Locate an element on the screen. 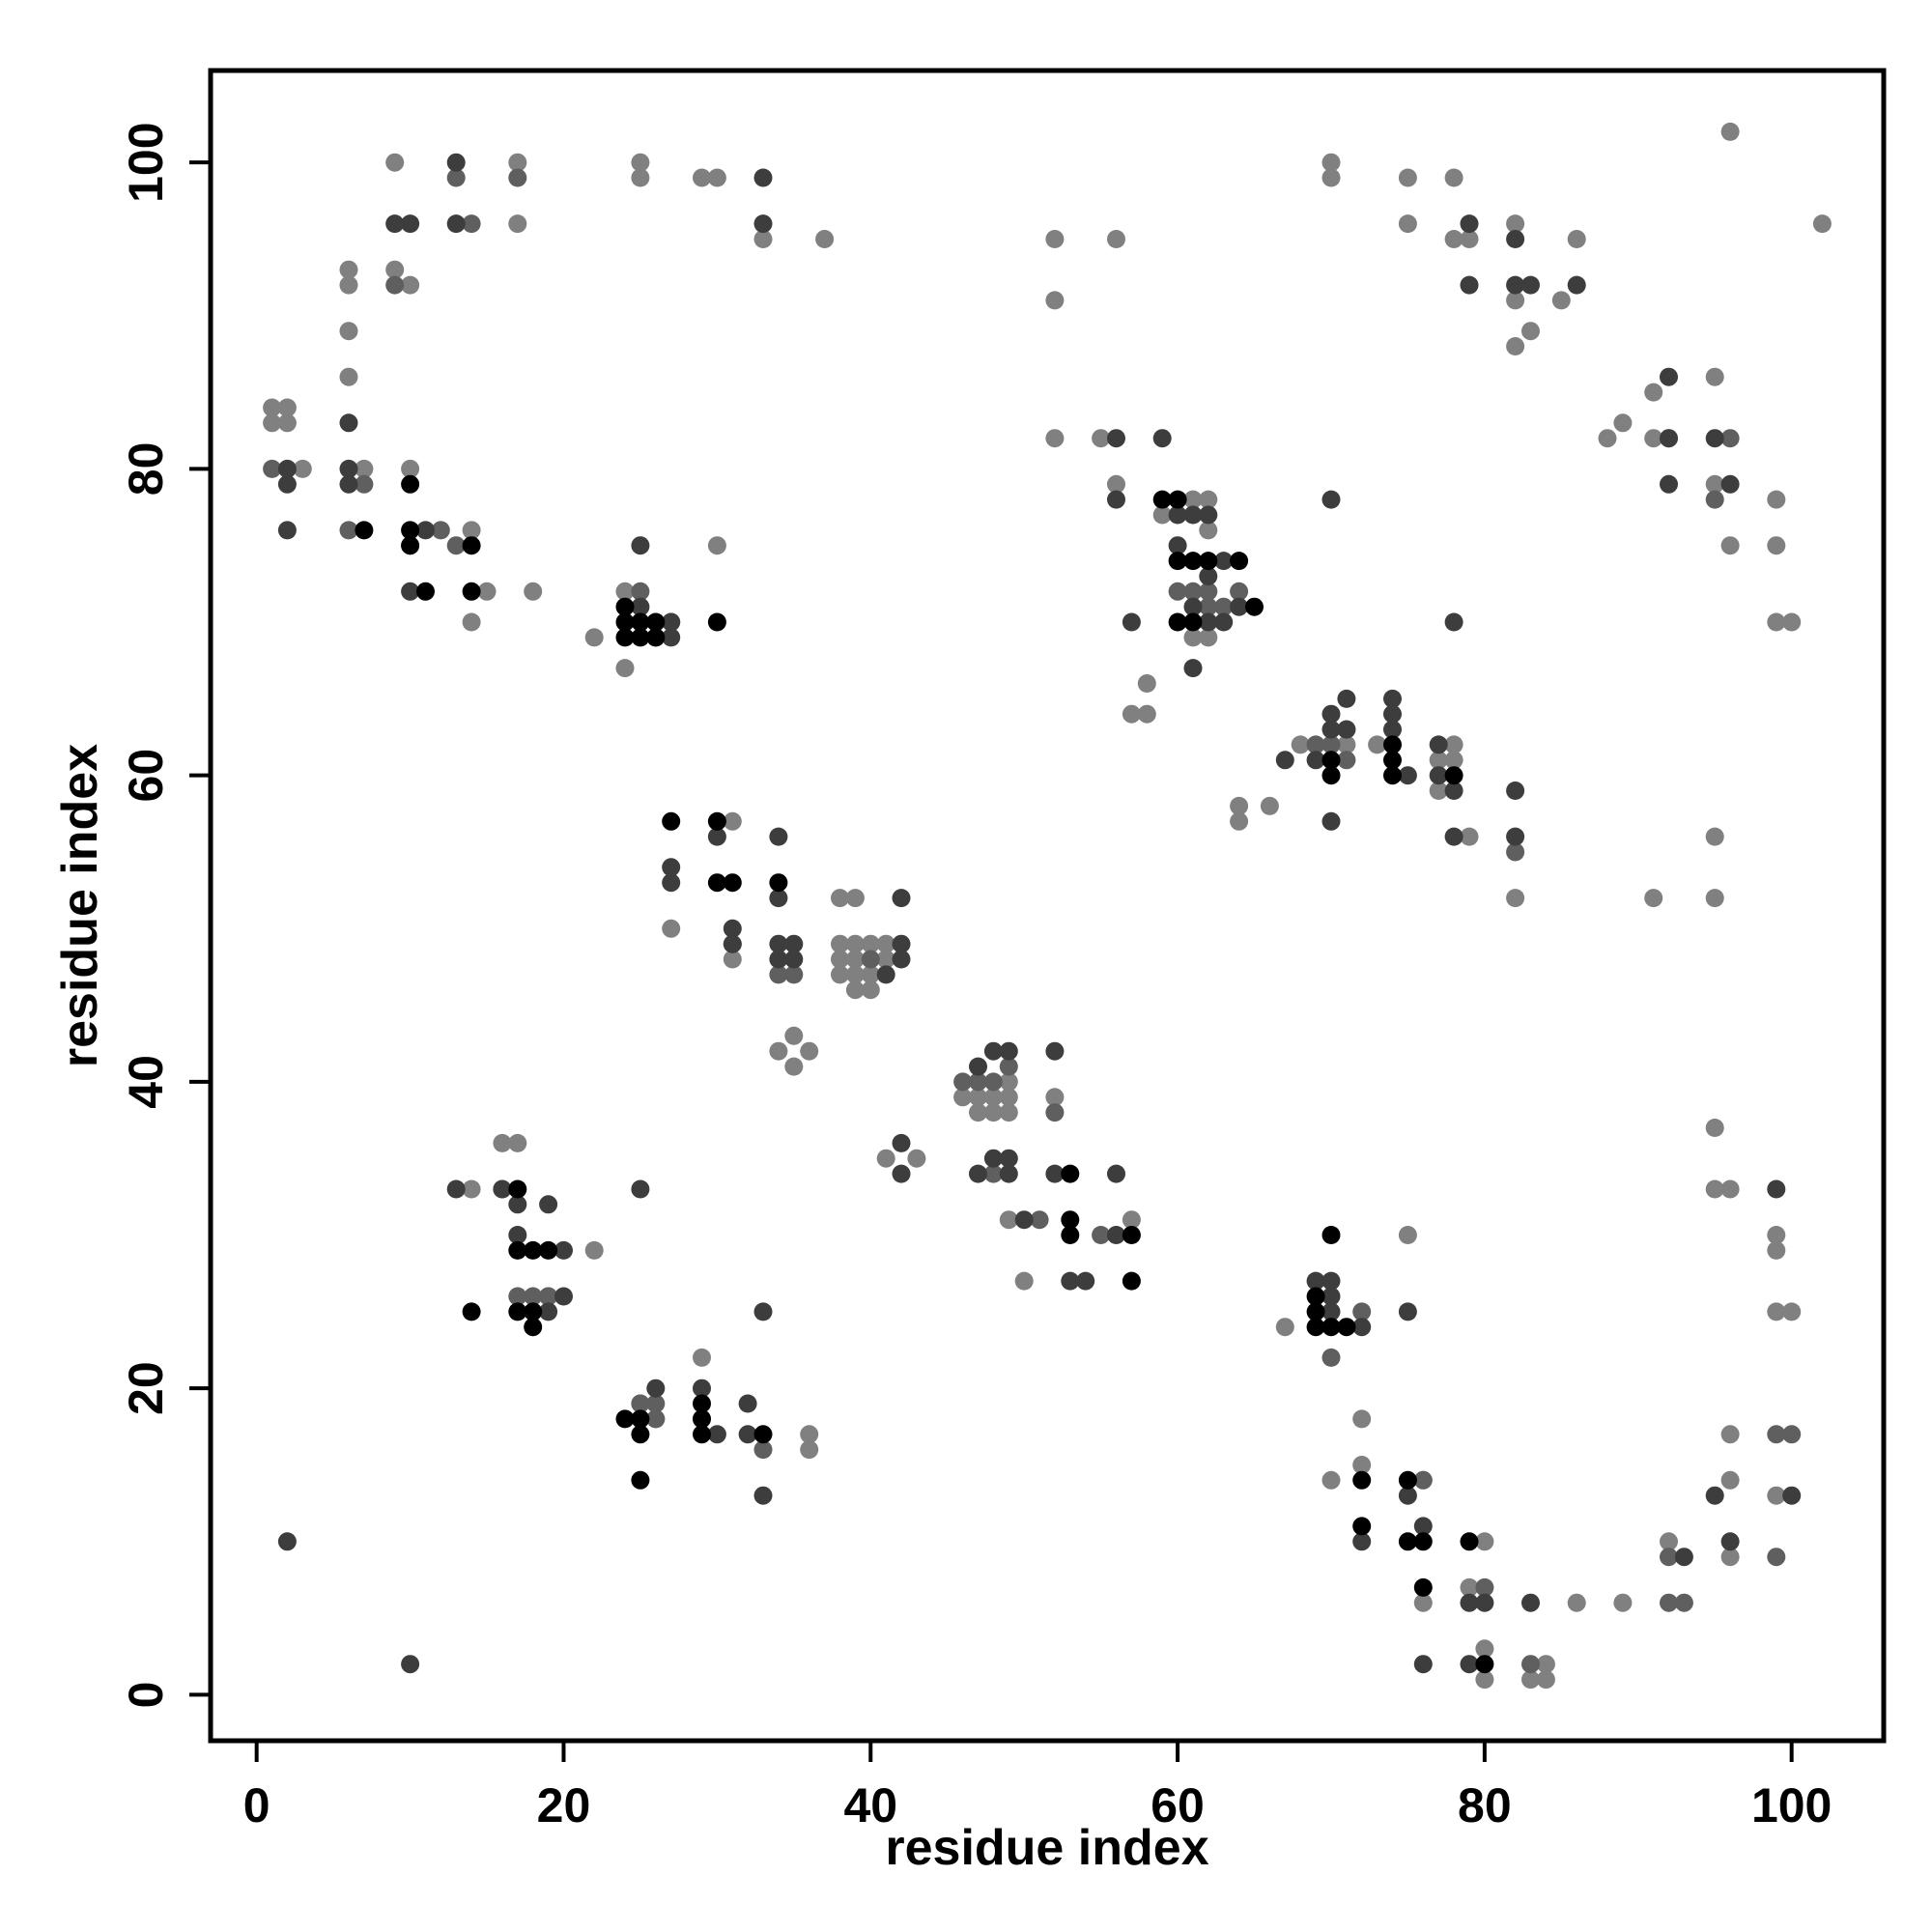 This screenshot has width=1932, height=1932. y-tick-label: 60 is located at coordinates (146, 776).